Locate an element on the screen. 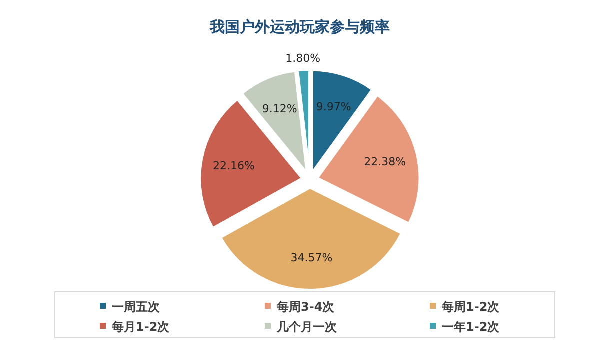 This screenshot has width=600, height=361. legend-label: 每周3-4次 is located at coordinates (306, 307).